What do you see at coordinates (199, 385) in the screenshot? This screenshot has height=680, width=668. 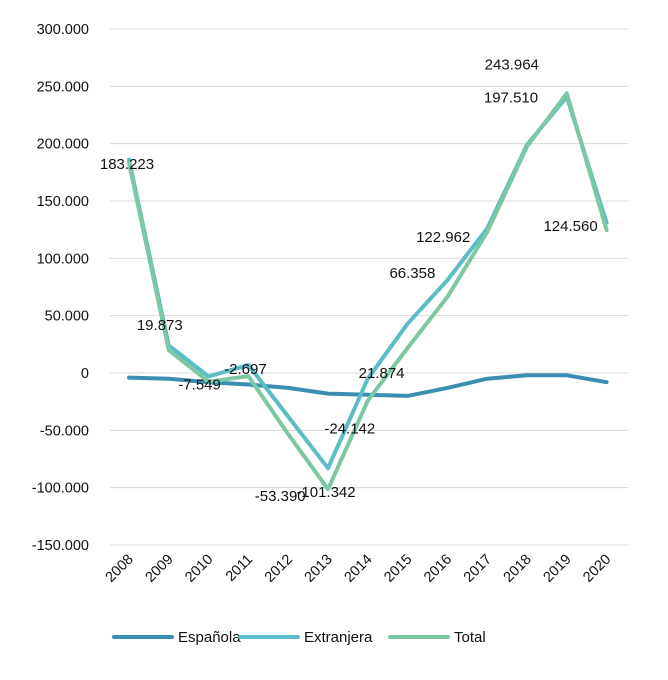 I see `data-label: -7.549` at bounding box center [199, 385].